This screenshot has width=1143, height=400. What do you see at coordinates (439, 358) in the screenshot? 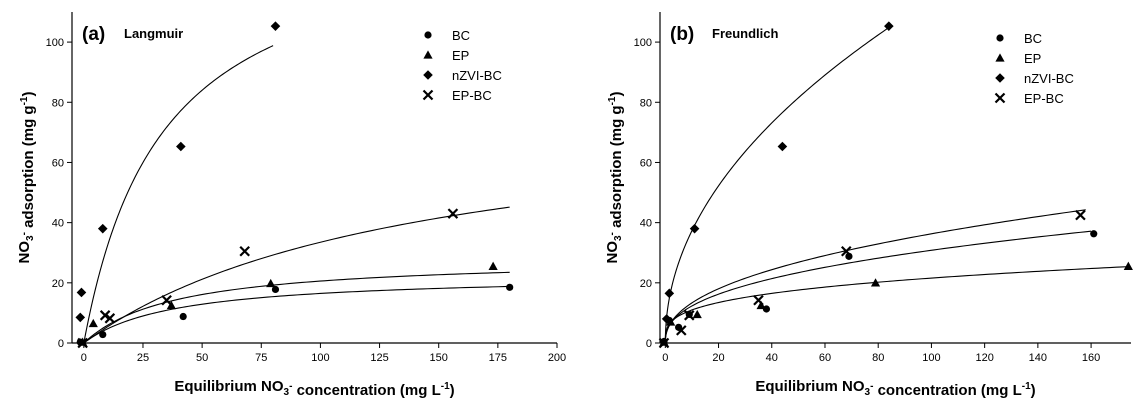
I see `x-tick-label: 150` at bounding box center [439, 358].